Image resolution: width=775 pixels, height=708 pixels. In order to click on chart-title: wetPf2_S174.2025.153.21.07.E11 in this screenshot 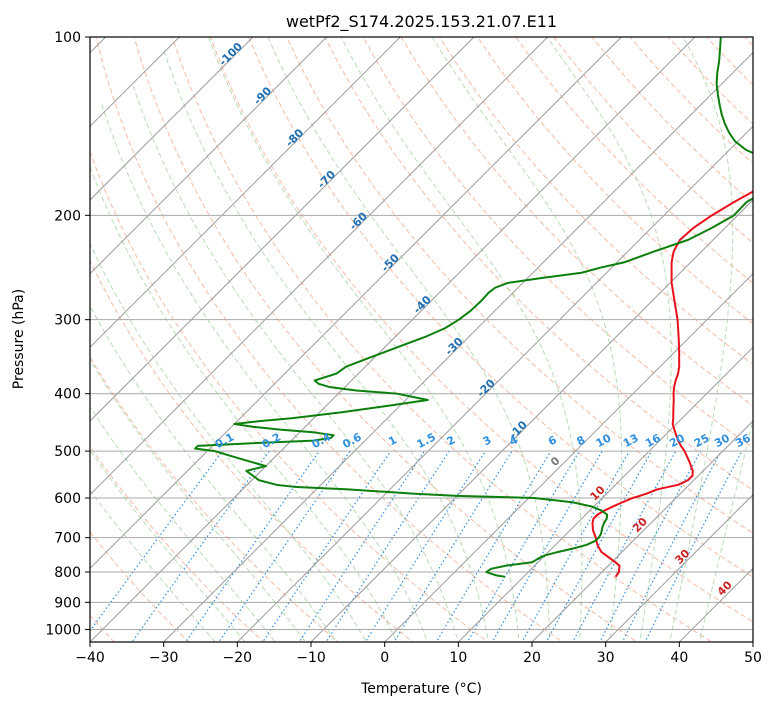, I will do `click(421, 22)`.